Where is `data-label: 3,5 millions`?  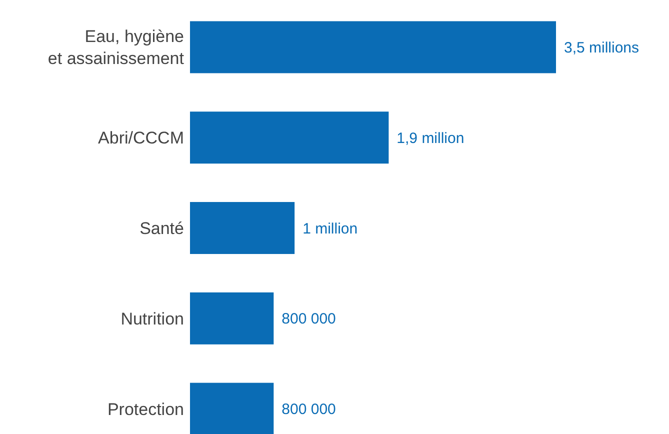
data-label: 3,5 millions is located at coordinates (602, 47).